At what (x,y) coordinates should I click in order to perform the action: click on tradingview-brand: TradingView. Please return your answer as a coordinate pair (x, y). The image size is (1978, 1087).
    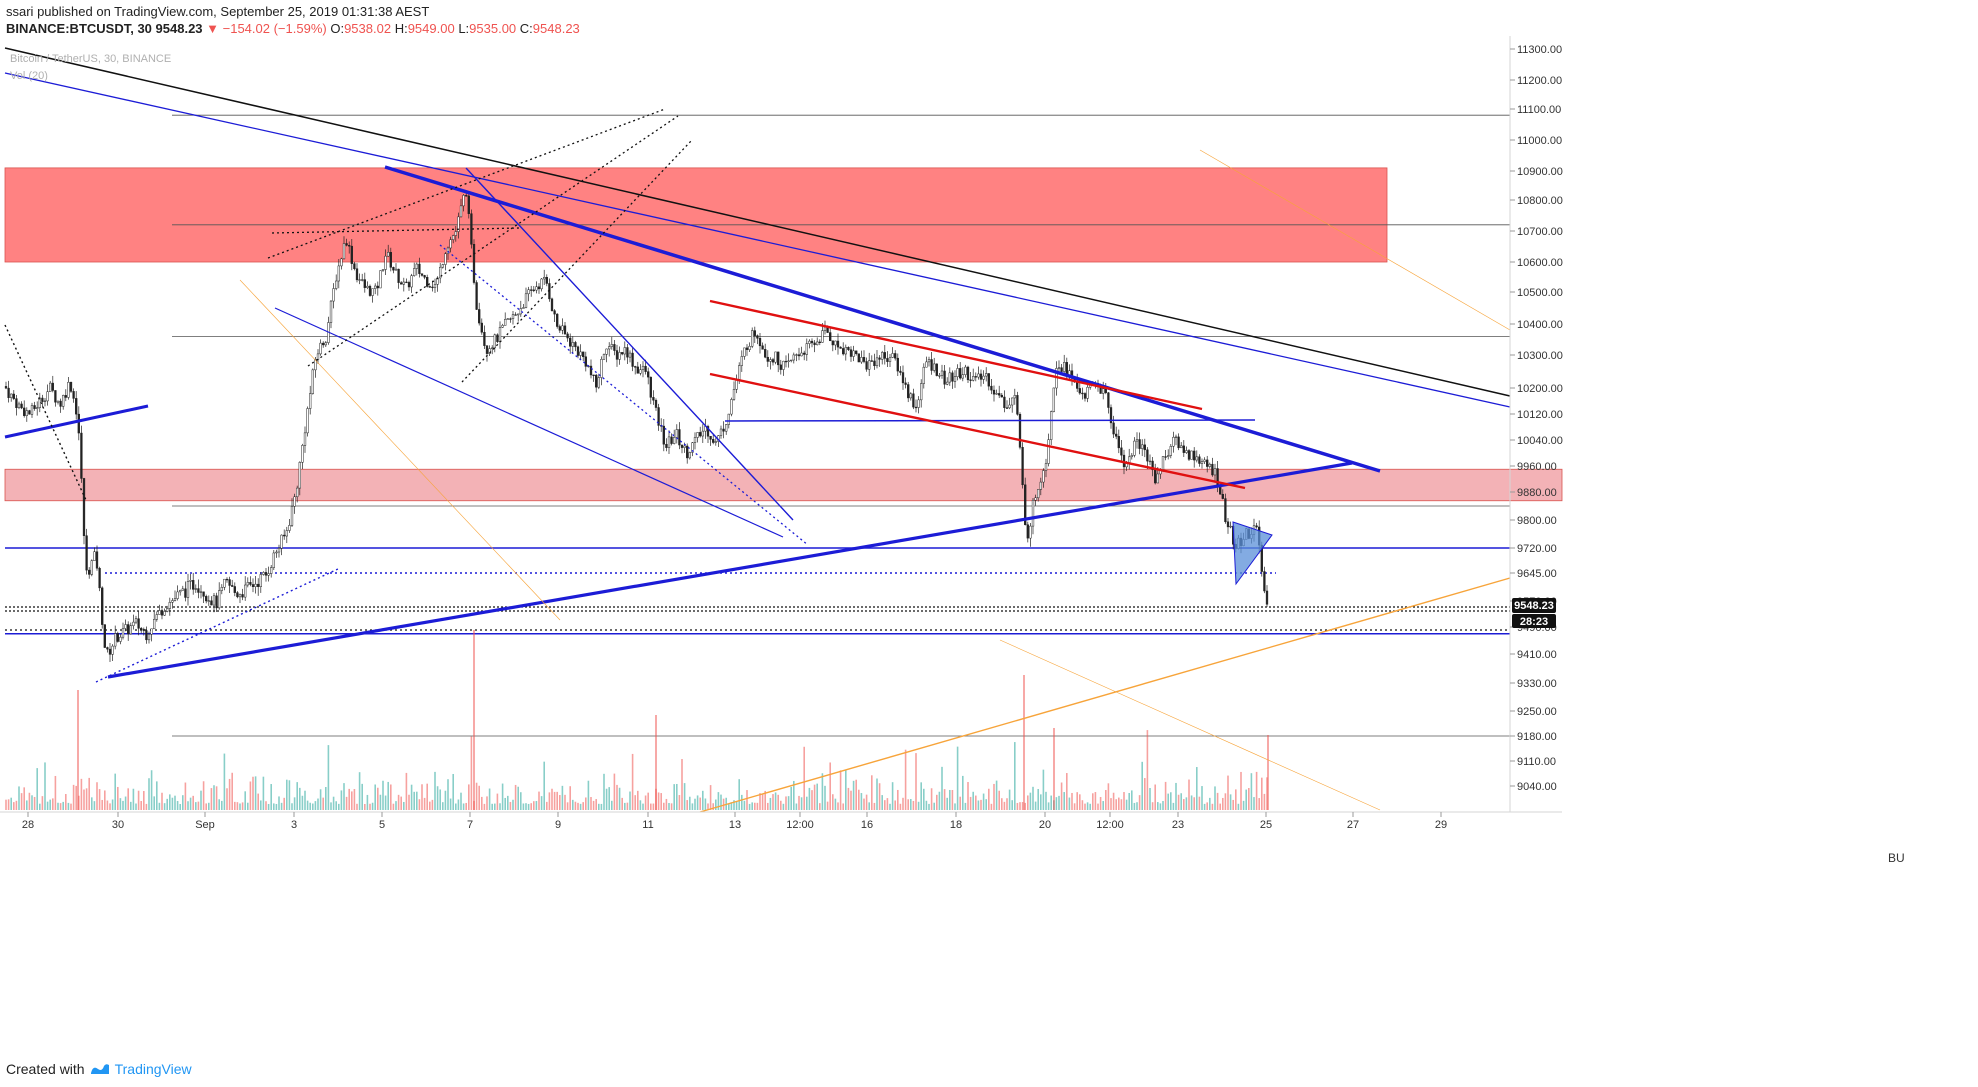
    Looking at the image, I should click on (153, 1069).